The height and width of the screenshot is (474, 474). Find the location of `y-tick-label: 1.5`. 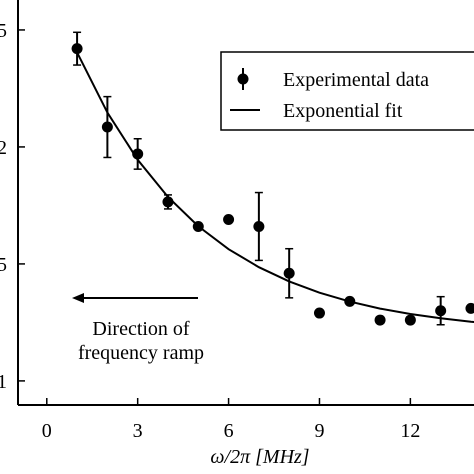

y-tick-label: 1.5 is located at coordinates (3, 265).